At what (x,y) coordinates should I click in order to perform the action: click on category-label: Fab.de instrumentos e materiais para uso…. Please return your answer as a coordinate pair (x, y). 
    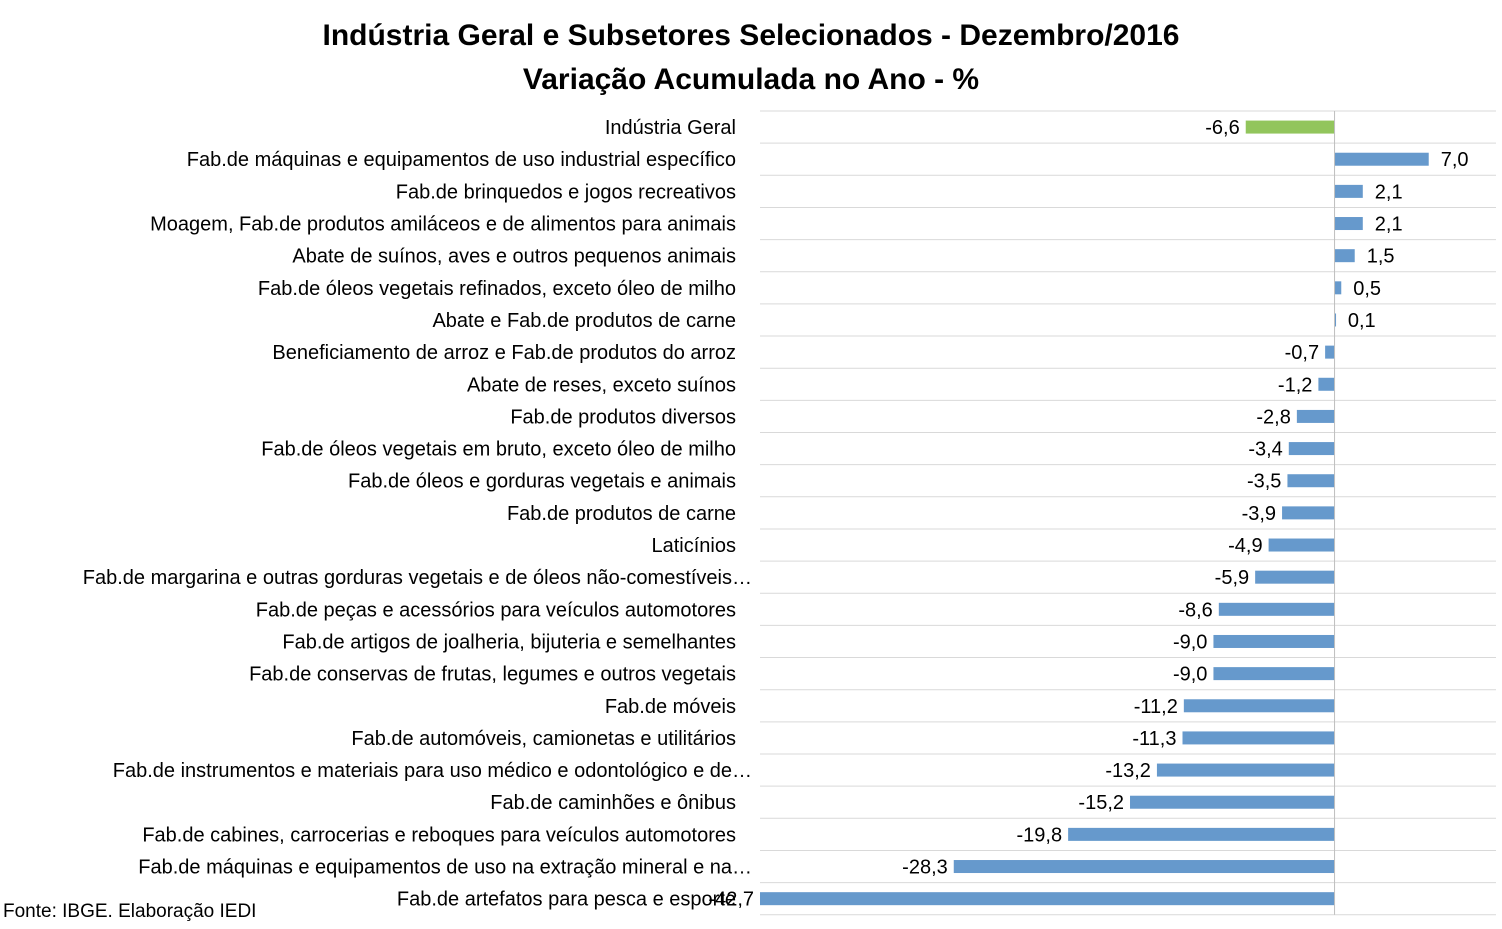
    Looking at the image, I should click on (432, 771).